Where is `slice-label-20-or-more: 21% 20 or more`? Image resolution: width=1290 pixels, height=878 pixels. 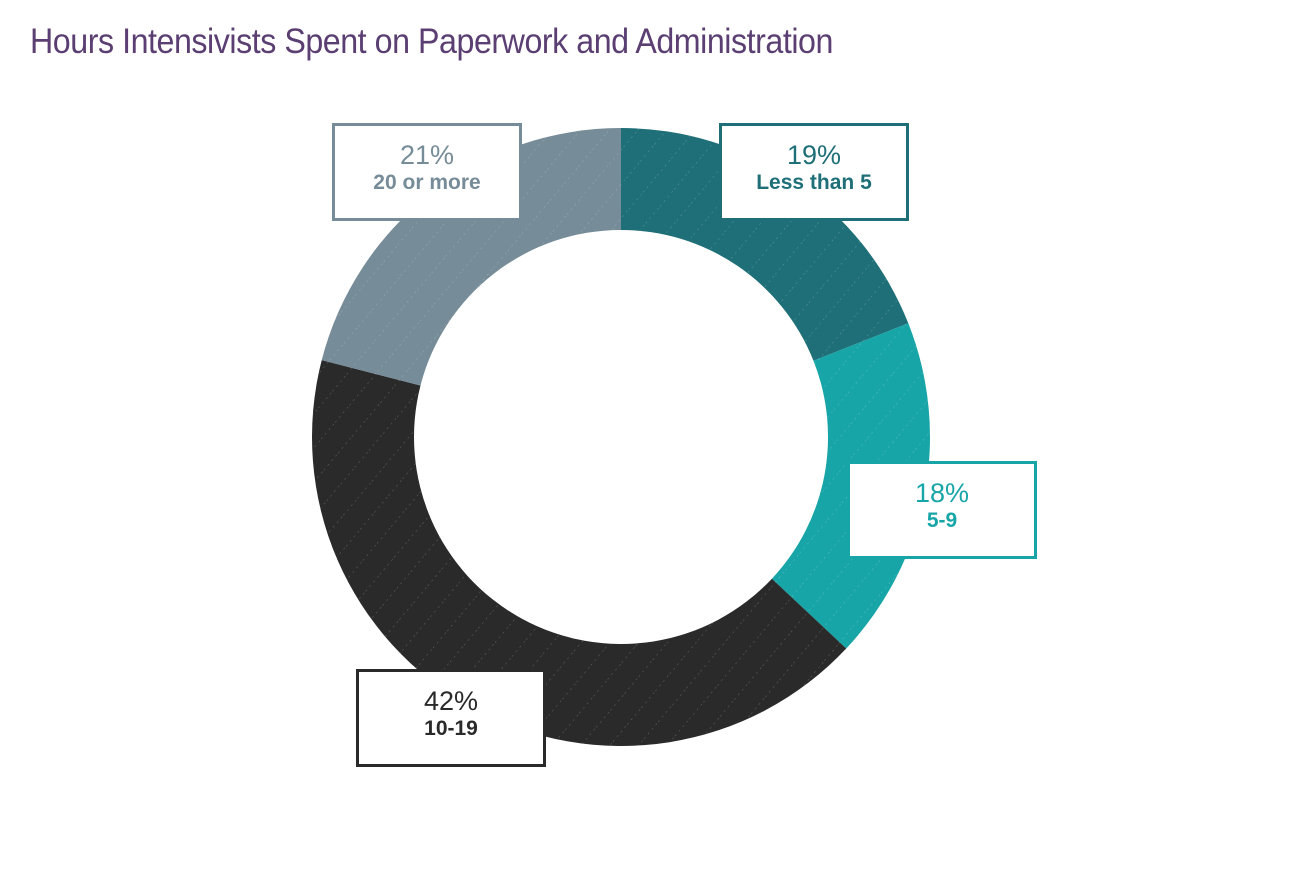 slice-label-20-or-more: 21% 20 or more is located at coordinates (427, 172).